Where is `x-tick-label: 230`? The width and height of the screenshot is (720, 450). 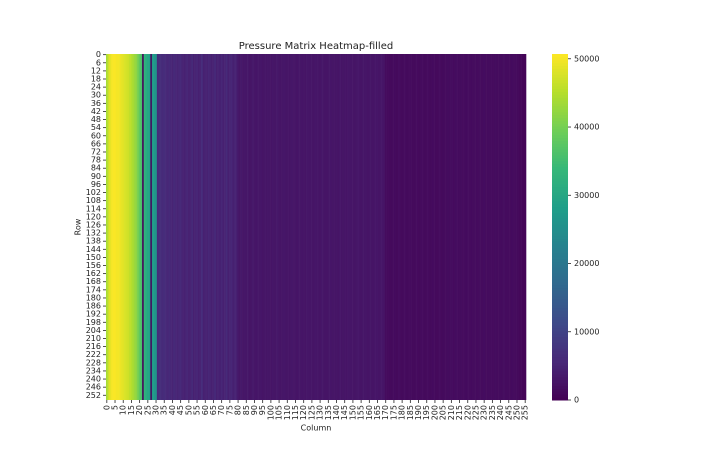 x-tick-label: 230 is located at coordinates (484, 412).